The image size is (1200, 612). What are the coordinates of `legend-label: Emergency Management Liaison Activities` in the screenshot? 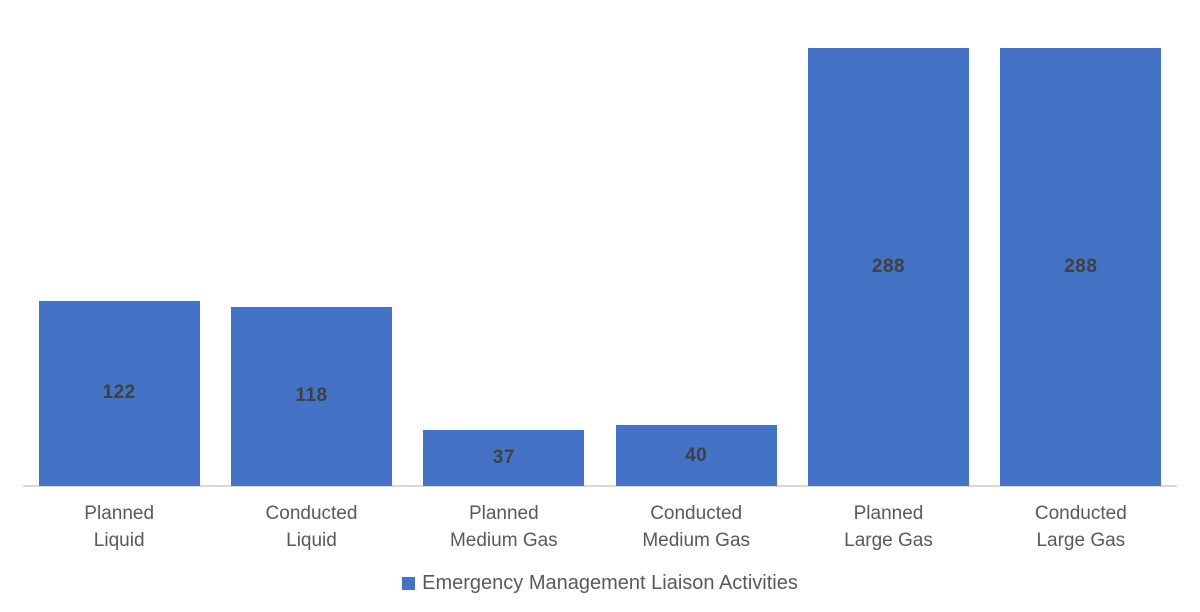 It's located at (610, 583).